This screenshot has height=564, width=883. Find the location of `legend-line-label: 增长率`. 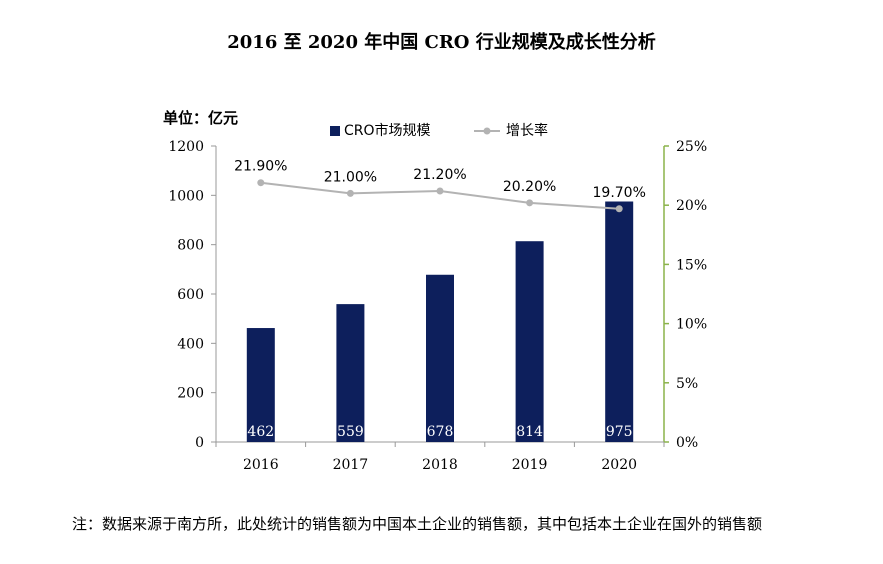

legend-line-label: 增长率 is located at coordinates (527, 130).